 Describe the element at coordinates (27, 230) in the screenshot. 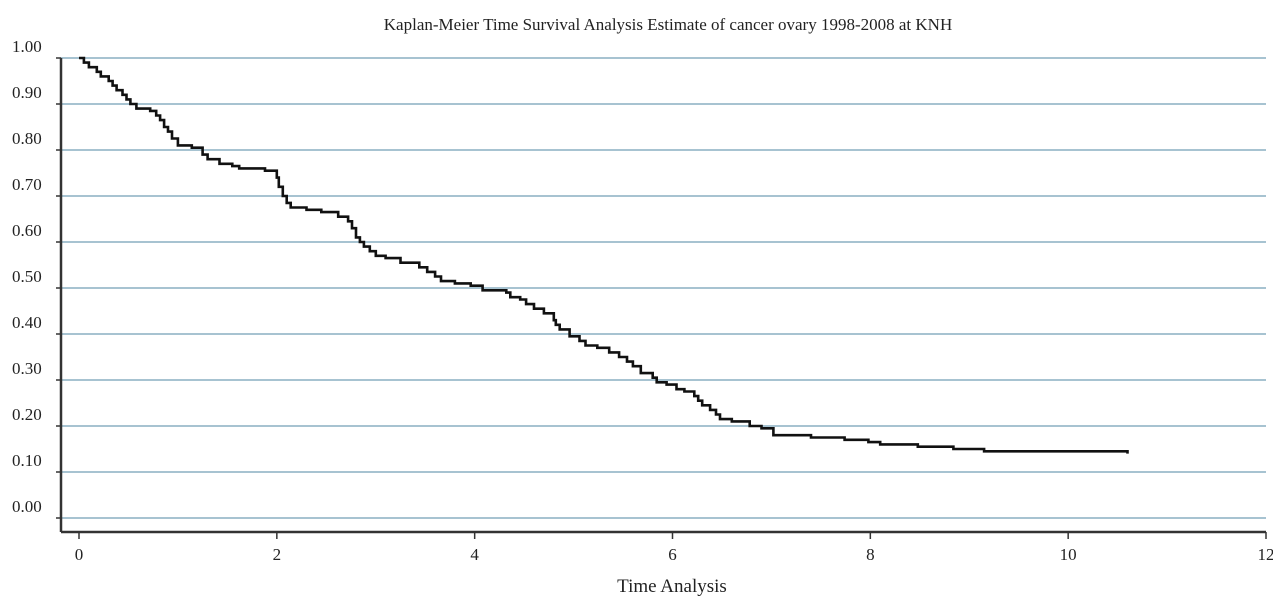

I see `y-tick-label: 0.60` at that location.